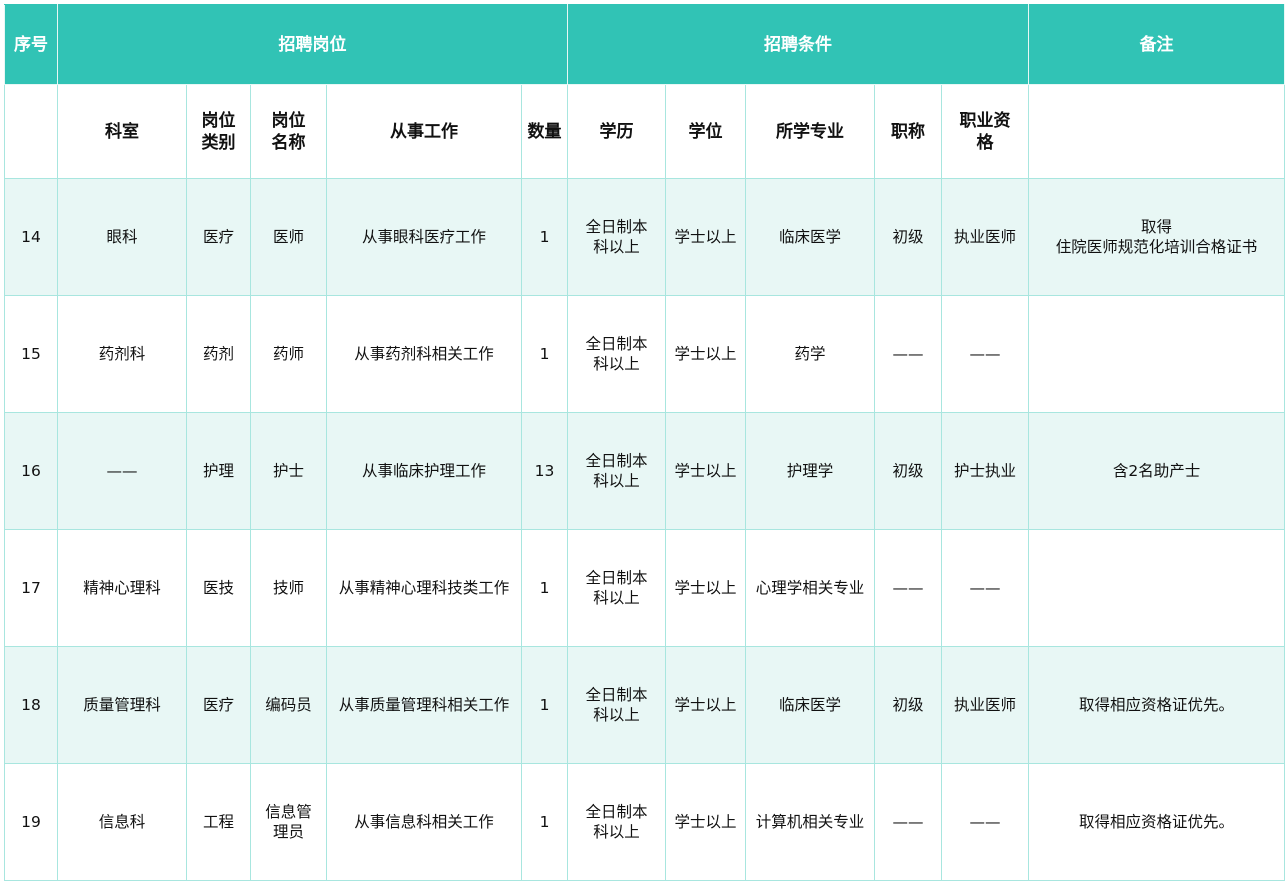 This screenshot has width=1288, height=887. Describe the element at coordinates (424, 471) in the screenshot. I see `cell-duties: 从事临床护理工作` at that location.